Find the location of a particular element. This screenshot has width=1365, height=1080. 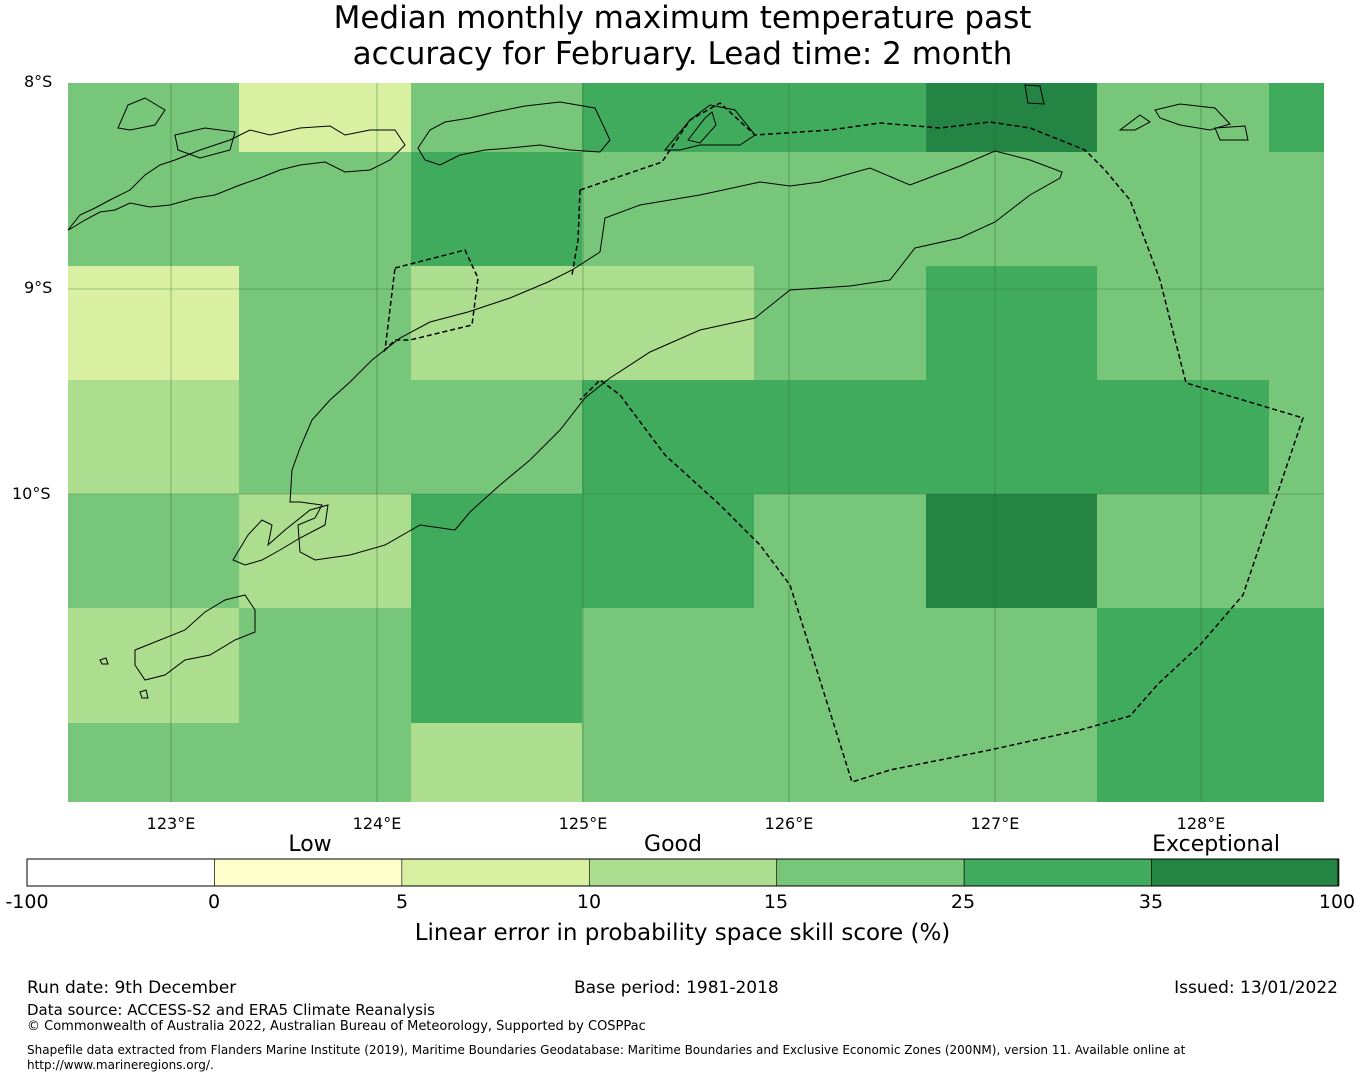

colorbar-tick: 25 is located at coordinates (963, 902).